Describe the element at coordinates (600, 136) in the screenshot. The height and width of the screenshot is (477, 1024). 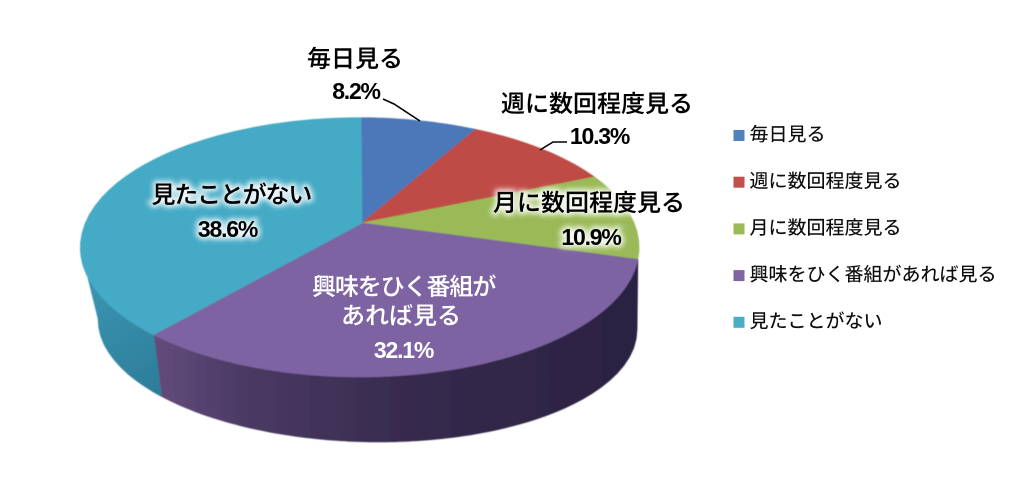
I see `svg-text: 10.3%` at that location.